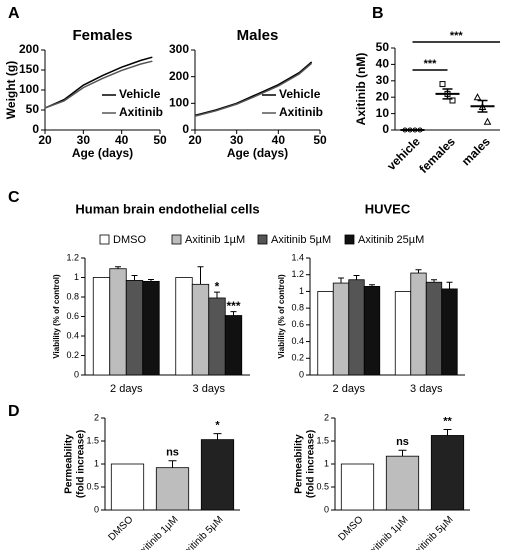 Image resolution: width=526 pixels, height=550 pixels. I want to click on y-tick-label: 20, so click(383, 96).